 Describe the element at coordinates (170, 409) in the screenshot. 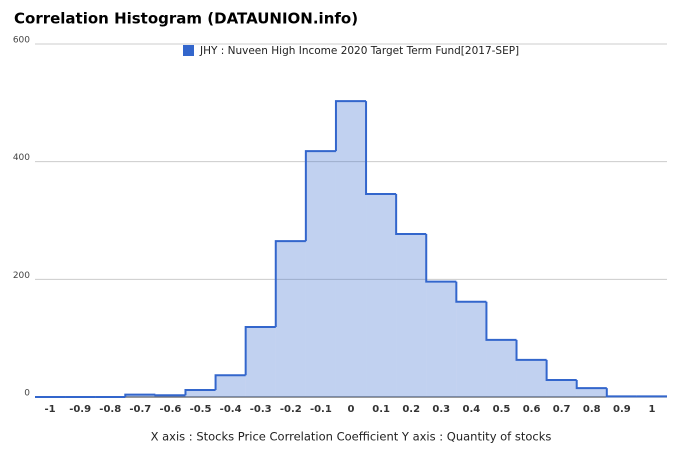

I see `x-tick-label: -0.6` at that location.